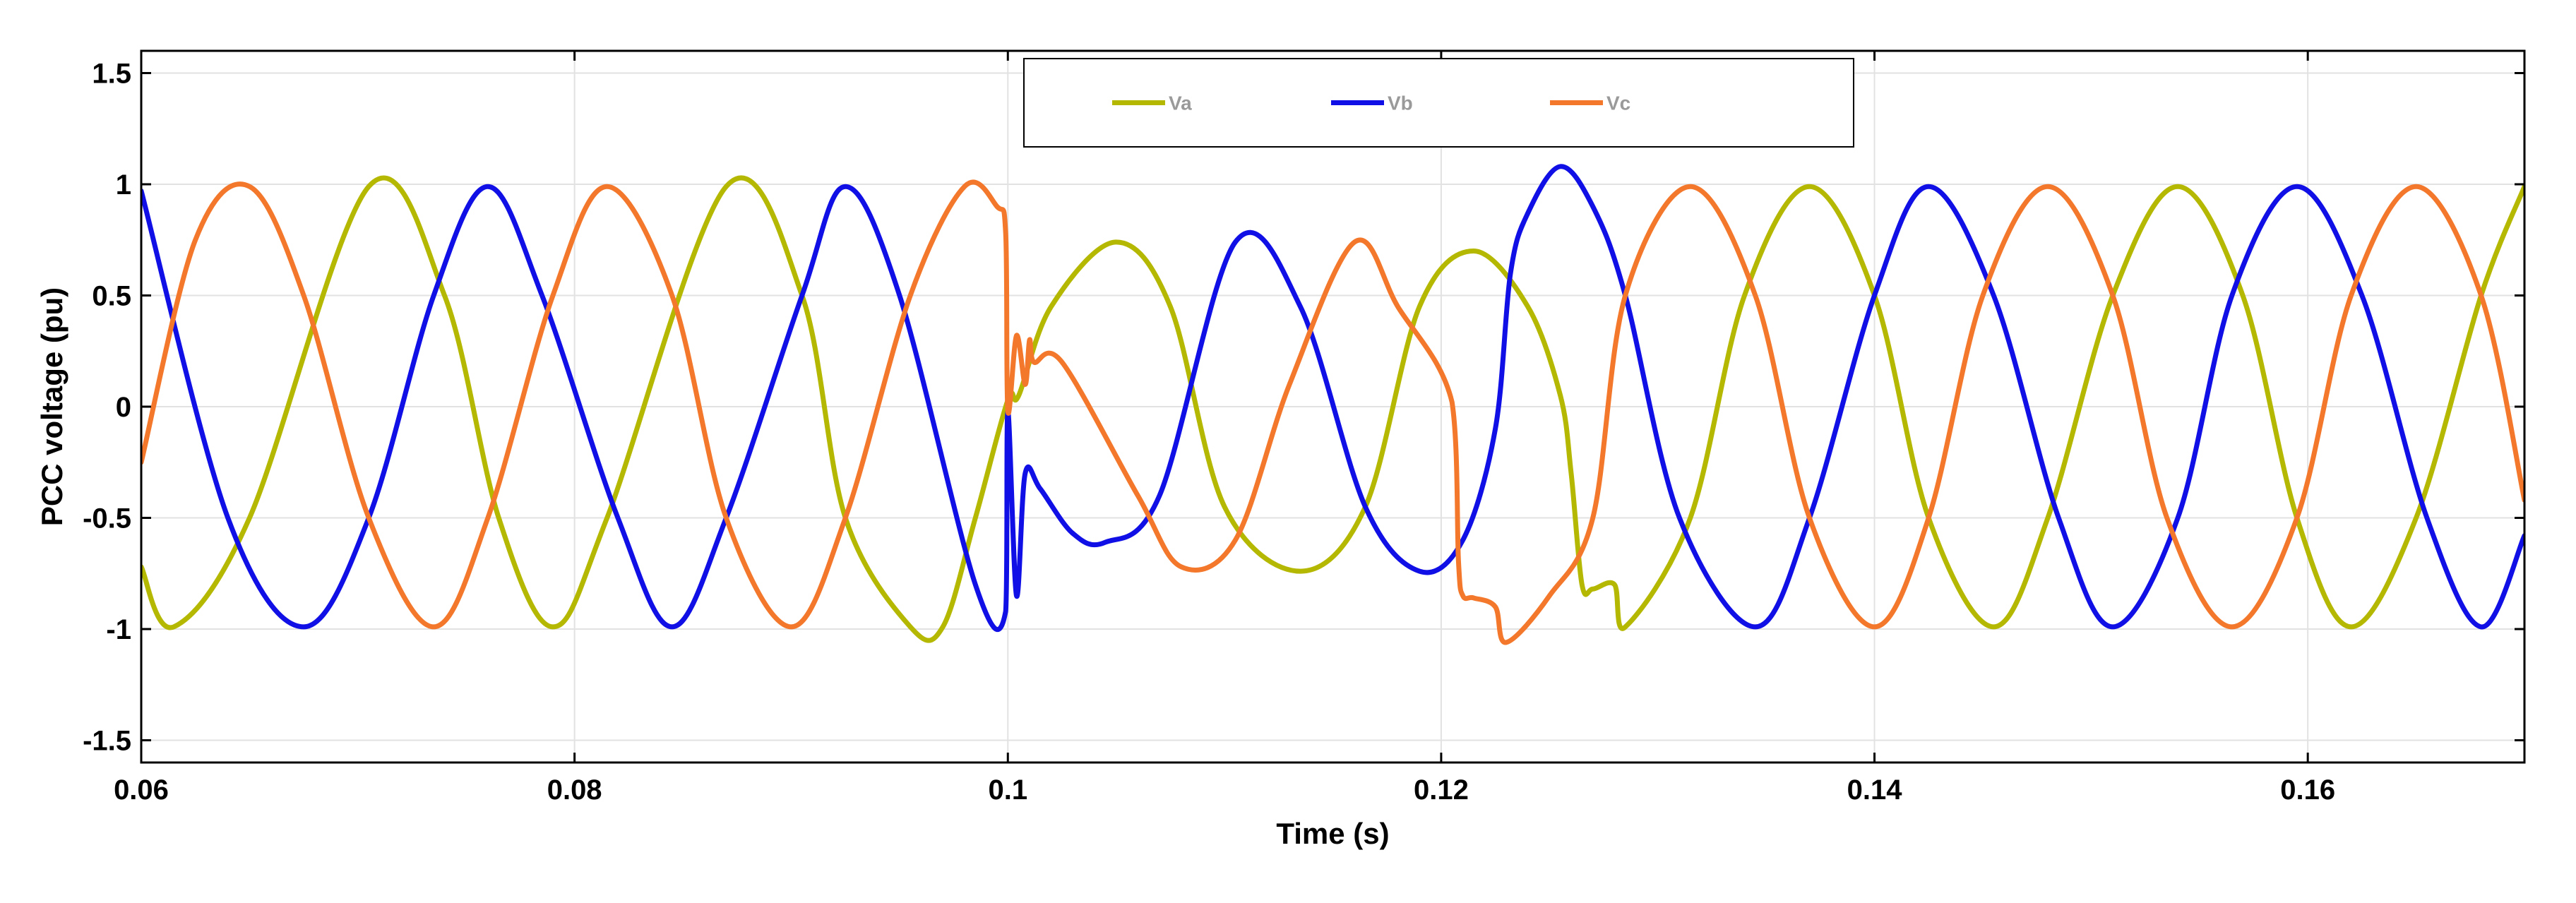  What do you see at coordinates (111, 74) in the screenshot?
I see `y-tick-label: 1.5` at bounding box center [111, 74].